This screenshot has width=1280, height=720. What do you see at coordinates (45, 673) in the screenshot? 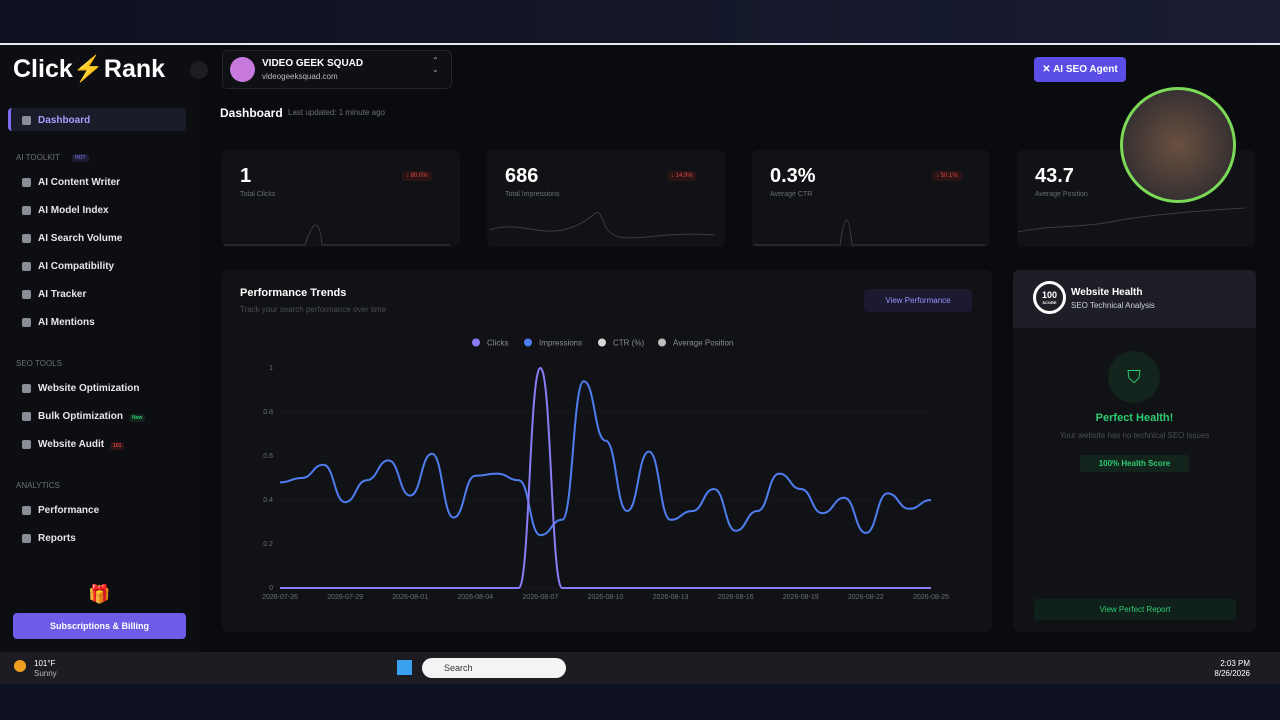
I see `weather: Sunny` at bounding box center [45, 673].